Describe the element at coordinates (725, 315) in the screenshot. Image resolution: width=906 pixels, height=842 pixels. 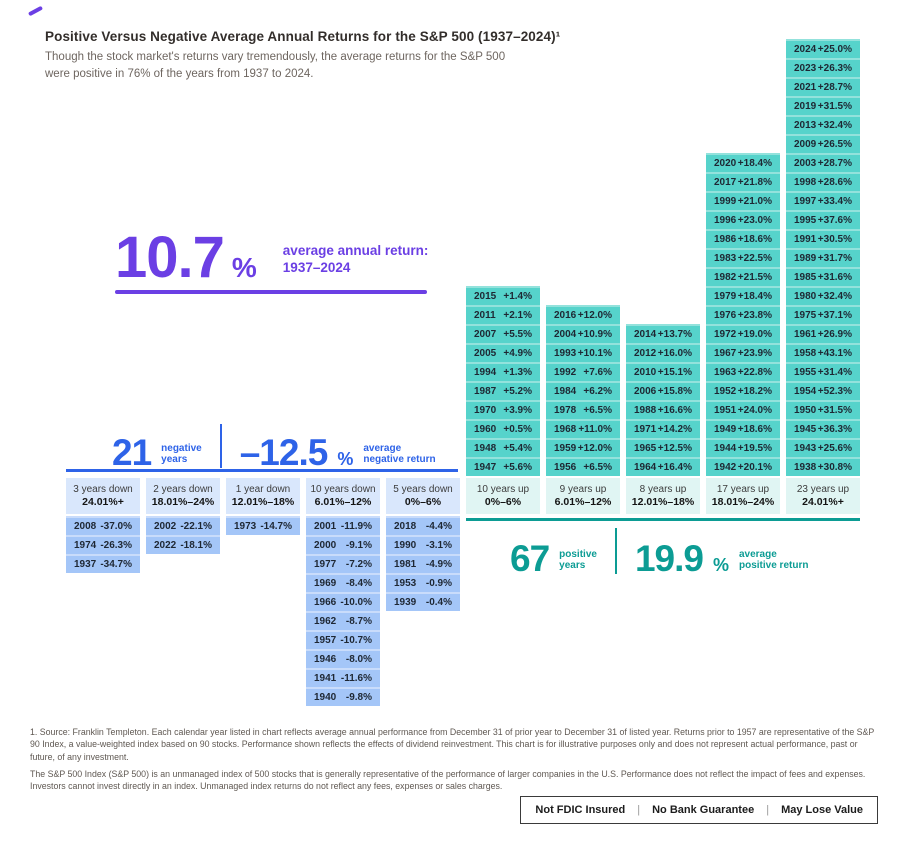
I see `year-label: 1976` at that location.